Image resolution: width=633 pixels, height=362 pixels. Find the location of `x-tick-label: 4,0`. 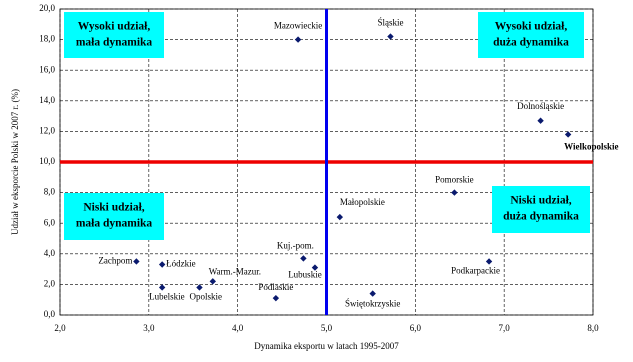

x-tick-label: 4,0 is located at coordinates (238, 328).